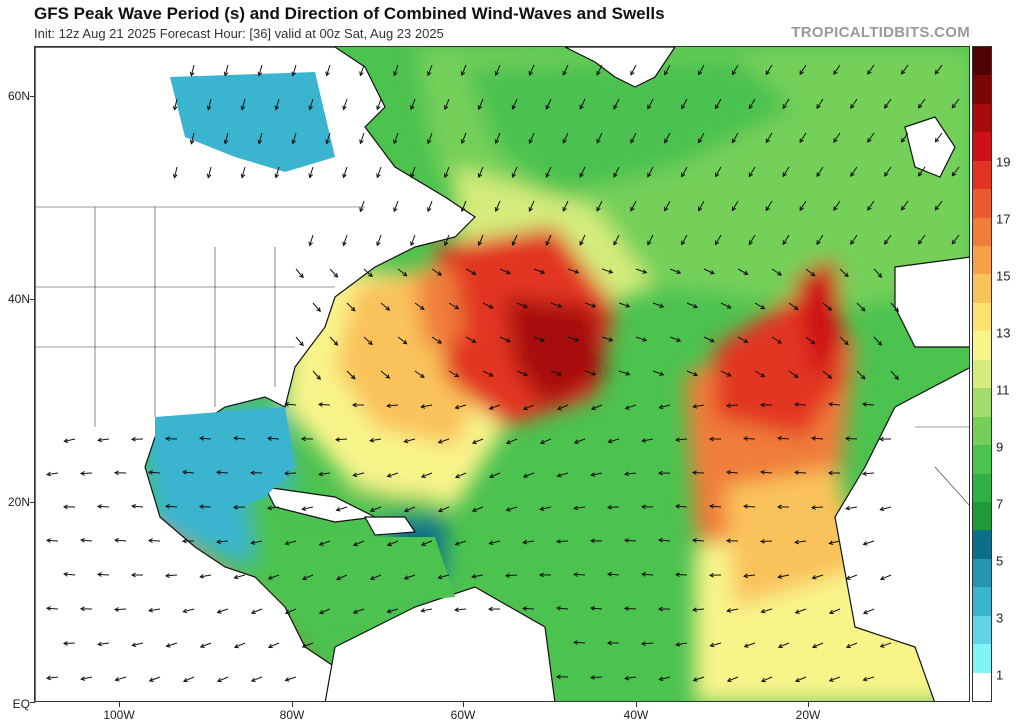 The image size is (1024, 724). What do you see at coordinates (252, 122) in the screenshot?
I see `hudson-bay-water` at bounding box center [252, 122].